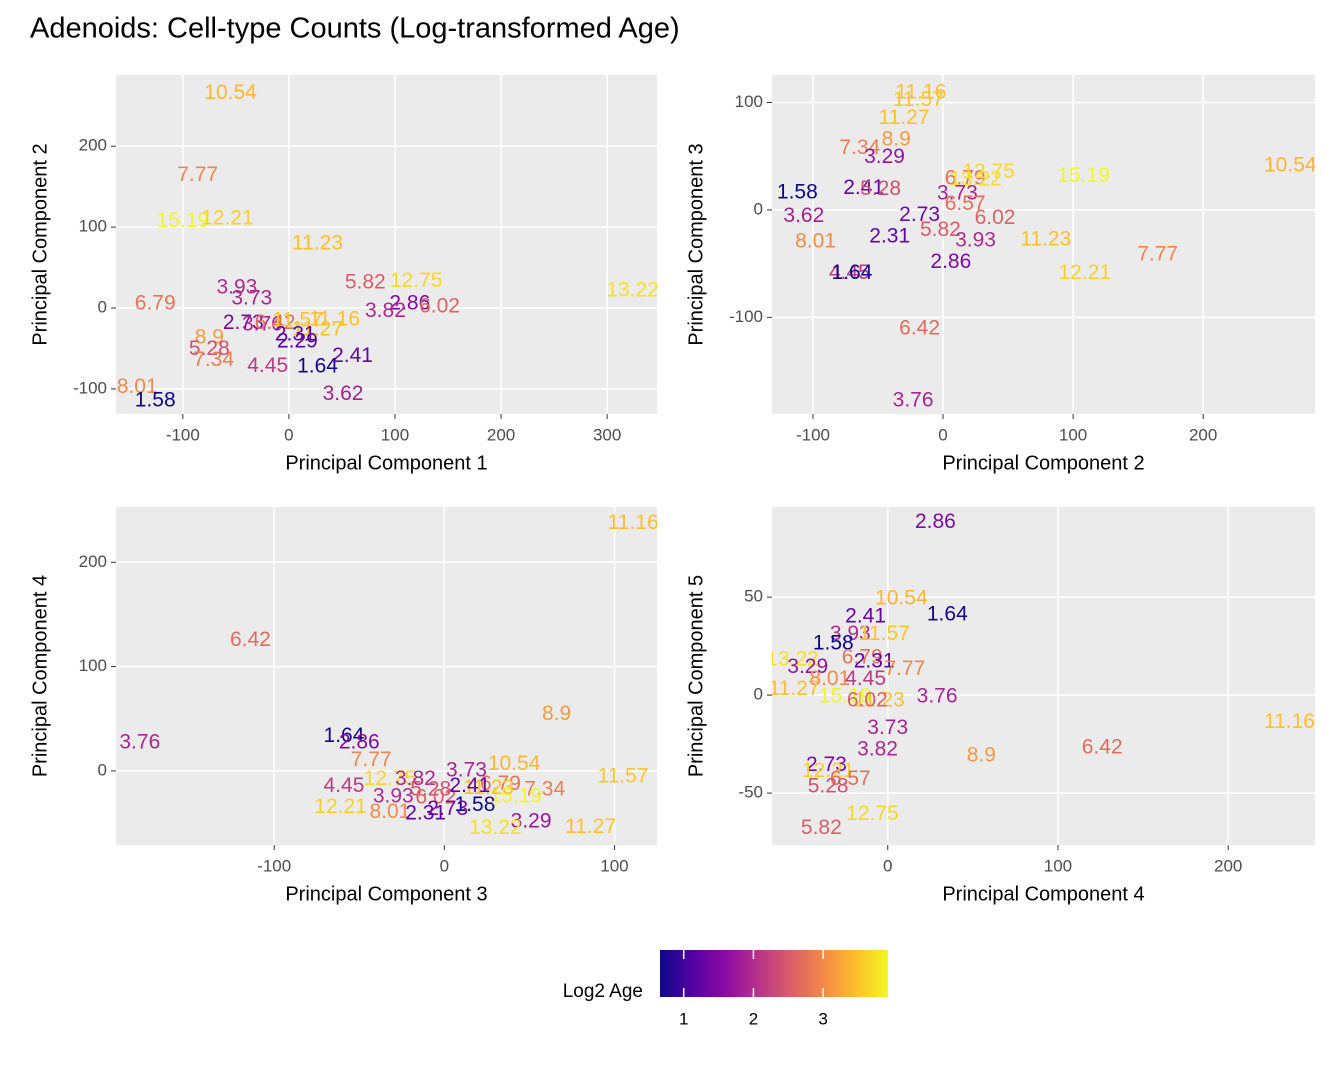 Image resolution: width=1344 pixels, height=1080 pixels. What do you see at coordinates (887, 727) in the screenshot?
I see `point-label: 3.73` at bounding box center [887, 727].